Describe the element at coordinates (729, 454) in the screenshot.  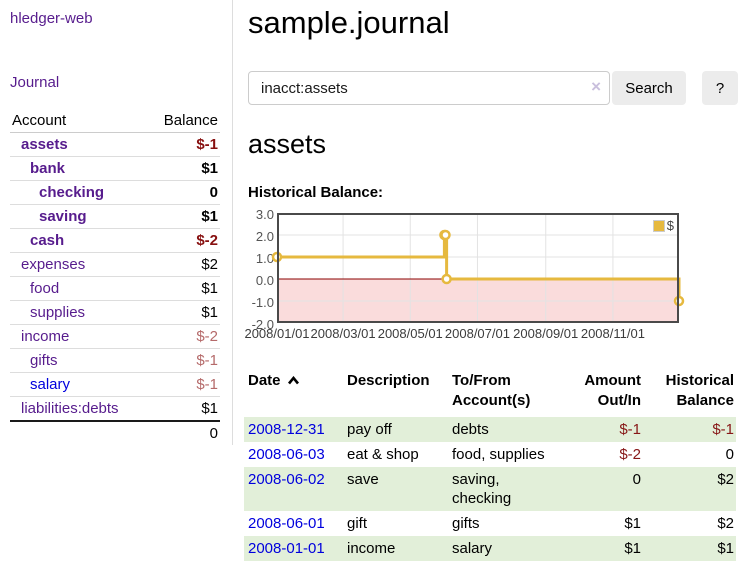
I see `transaction-balance: 0` at that location.